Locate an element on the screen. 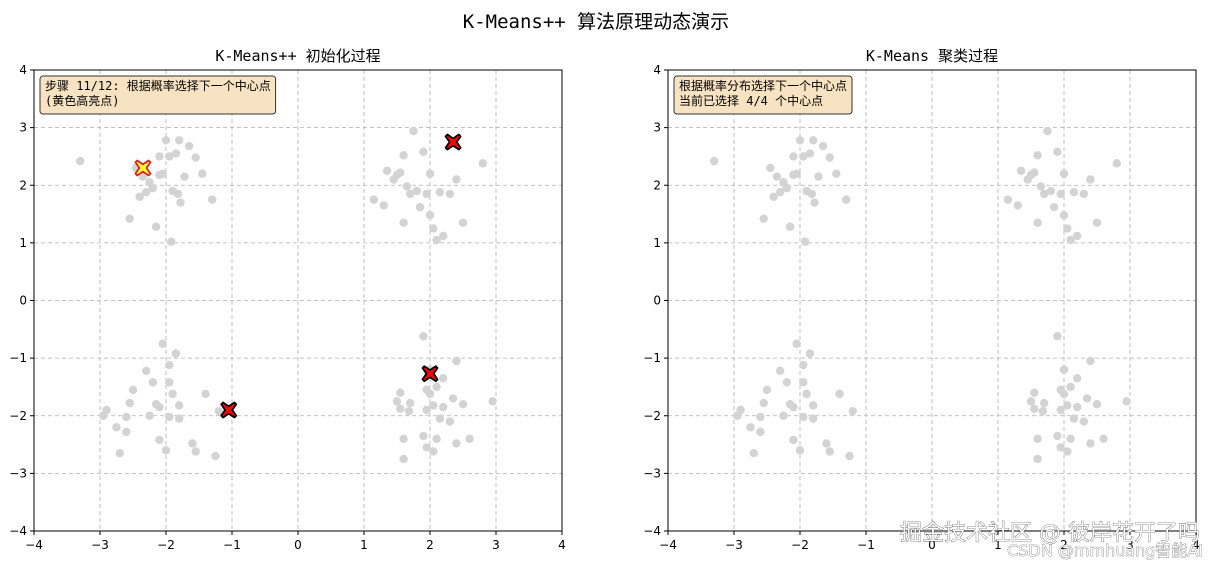  highlighted-center-marker is located at coordinates (143, 168).